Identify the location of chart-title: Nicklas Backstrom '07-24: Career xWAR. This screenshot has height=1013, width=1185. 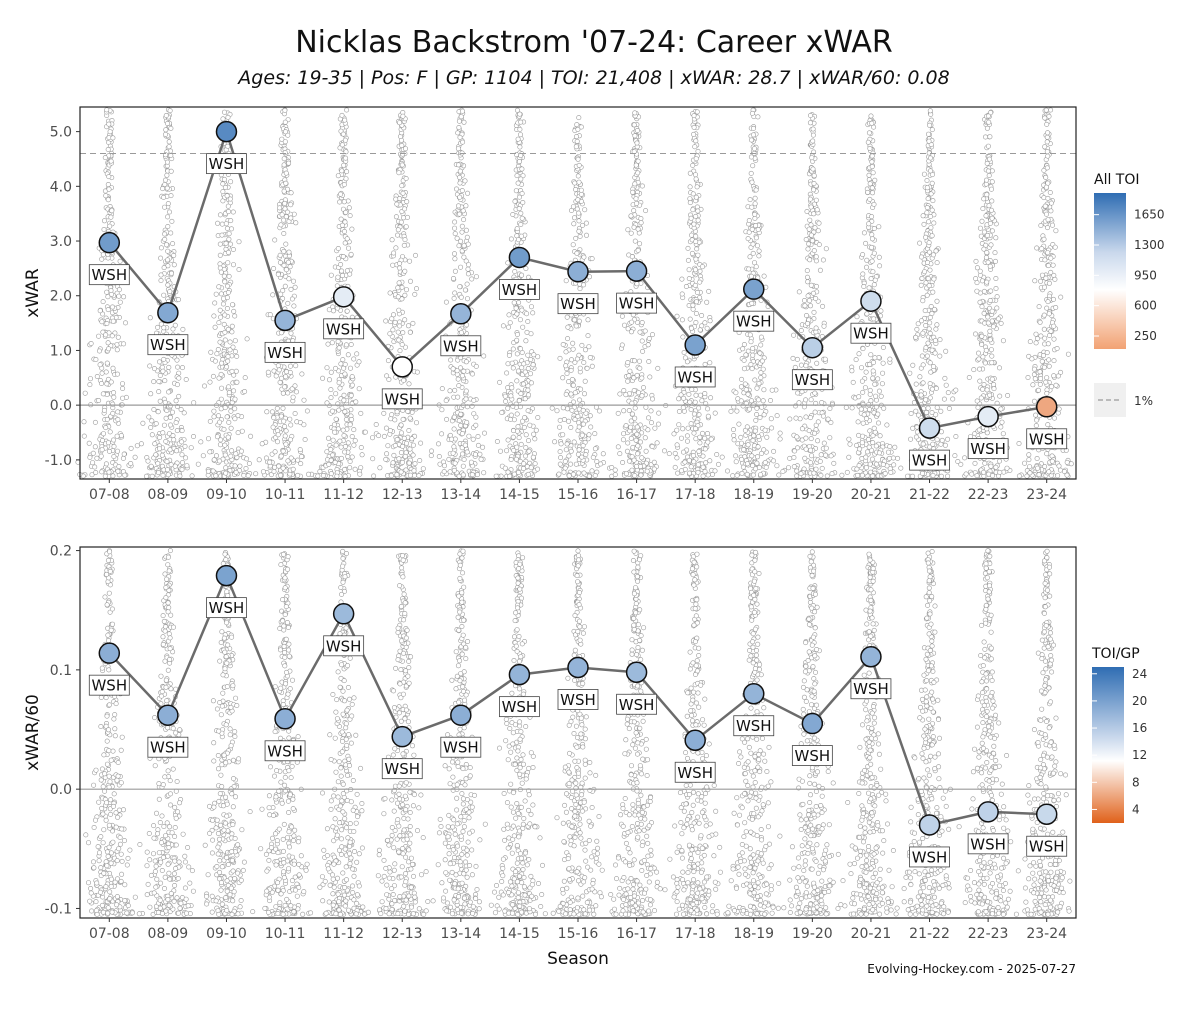
(594, 42).